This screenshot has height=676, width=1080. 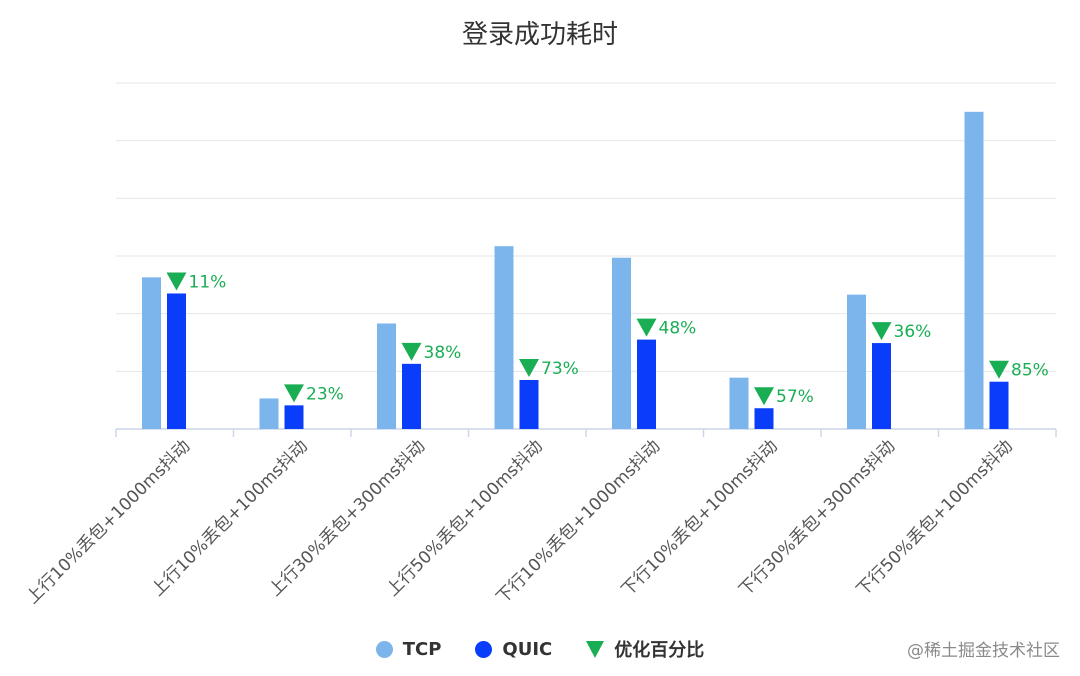 What do you see at coordinates (678, 329) in the screenshot?
I see `optimization-label-4: 48%` at bounding box center [678, 329].